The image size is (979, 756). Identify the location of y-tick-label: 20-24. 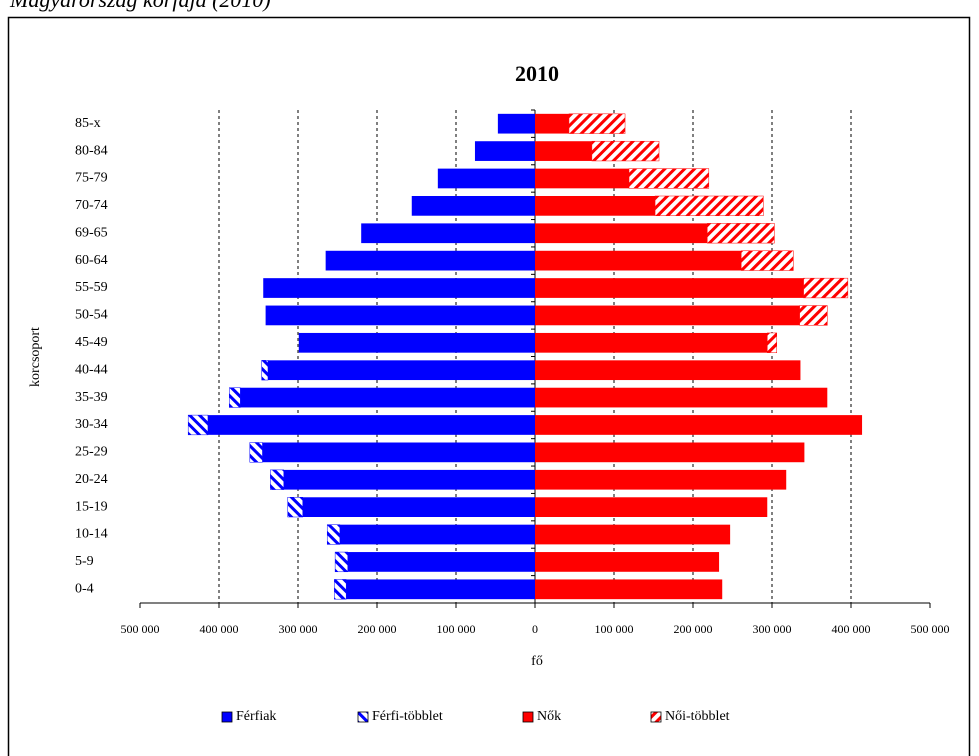
(91, 479).